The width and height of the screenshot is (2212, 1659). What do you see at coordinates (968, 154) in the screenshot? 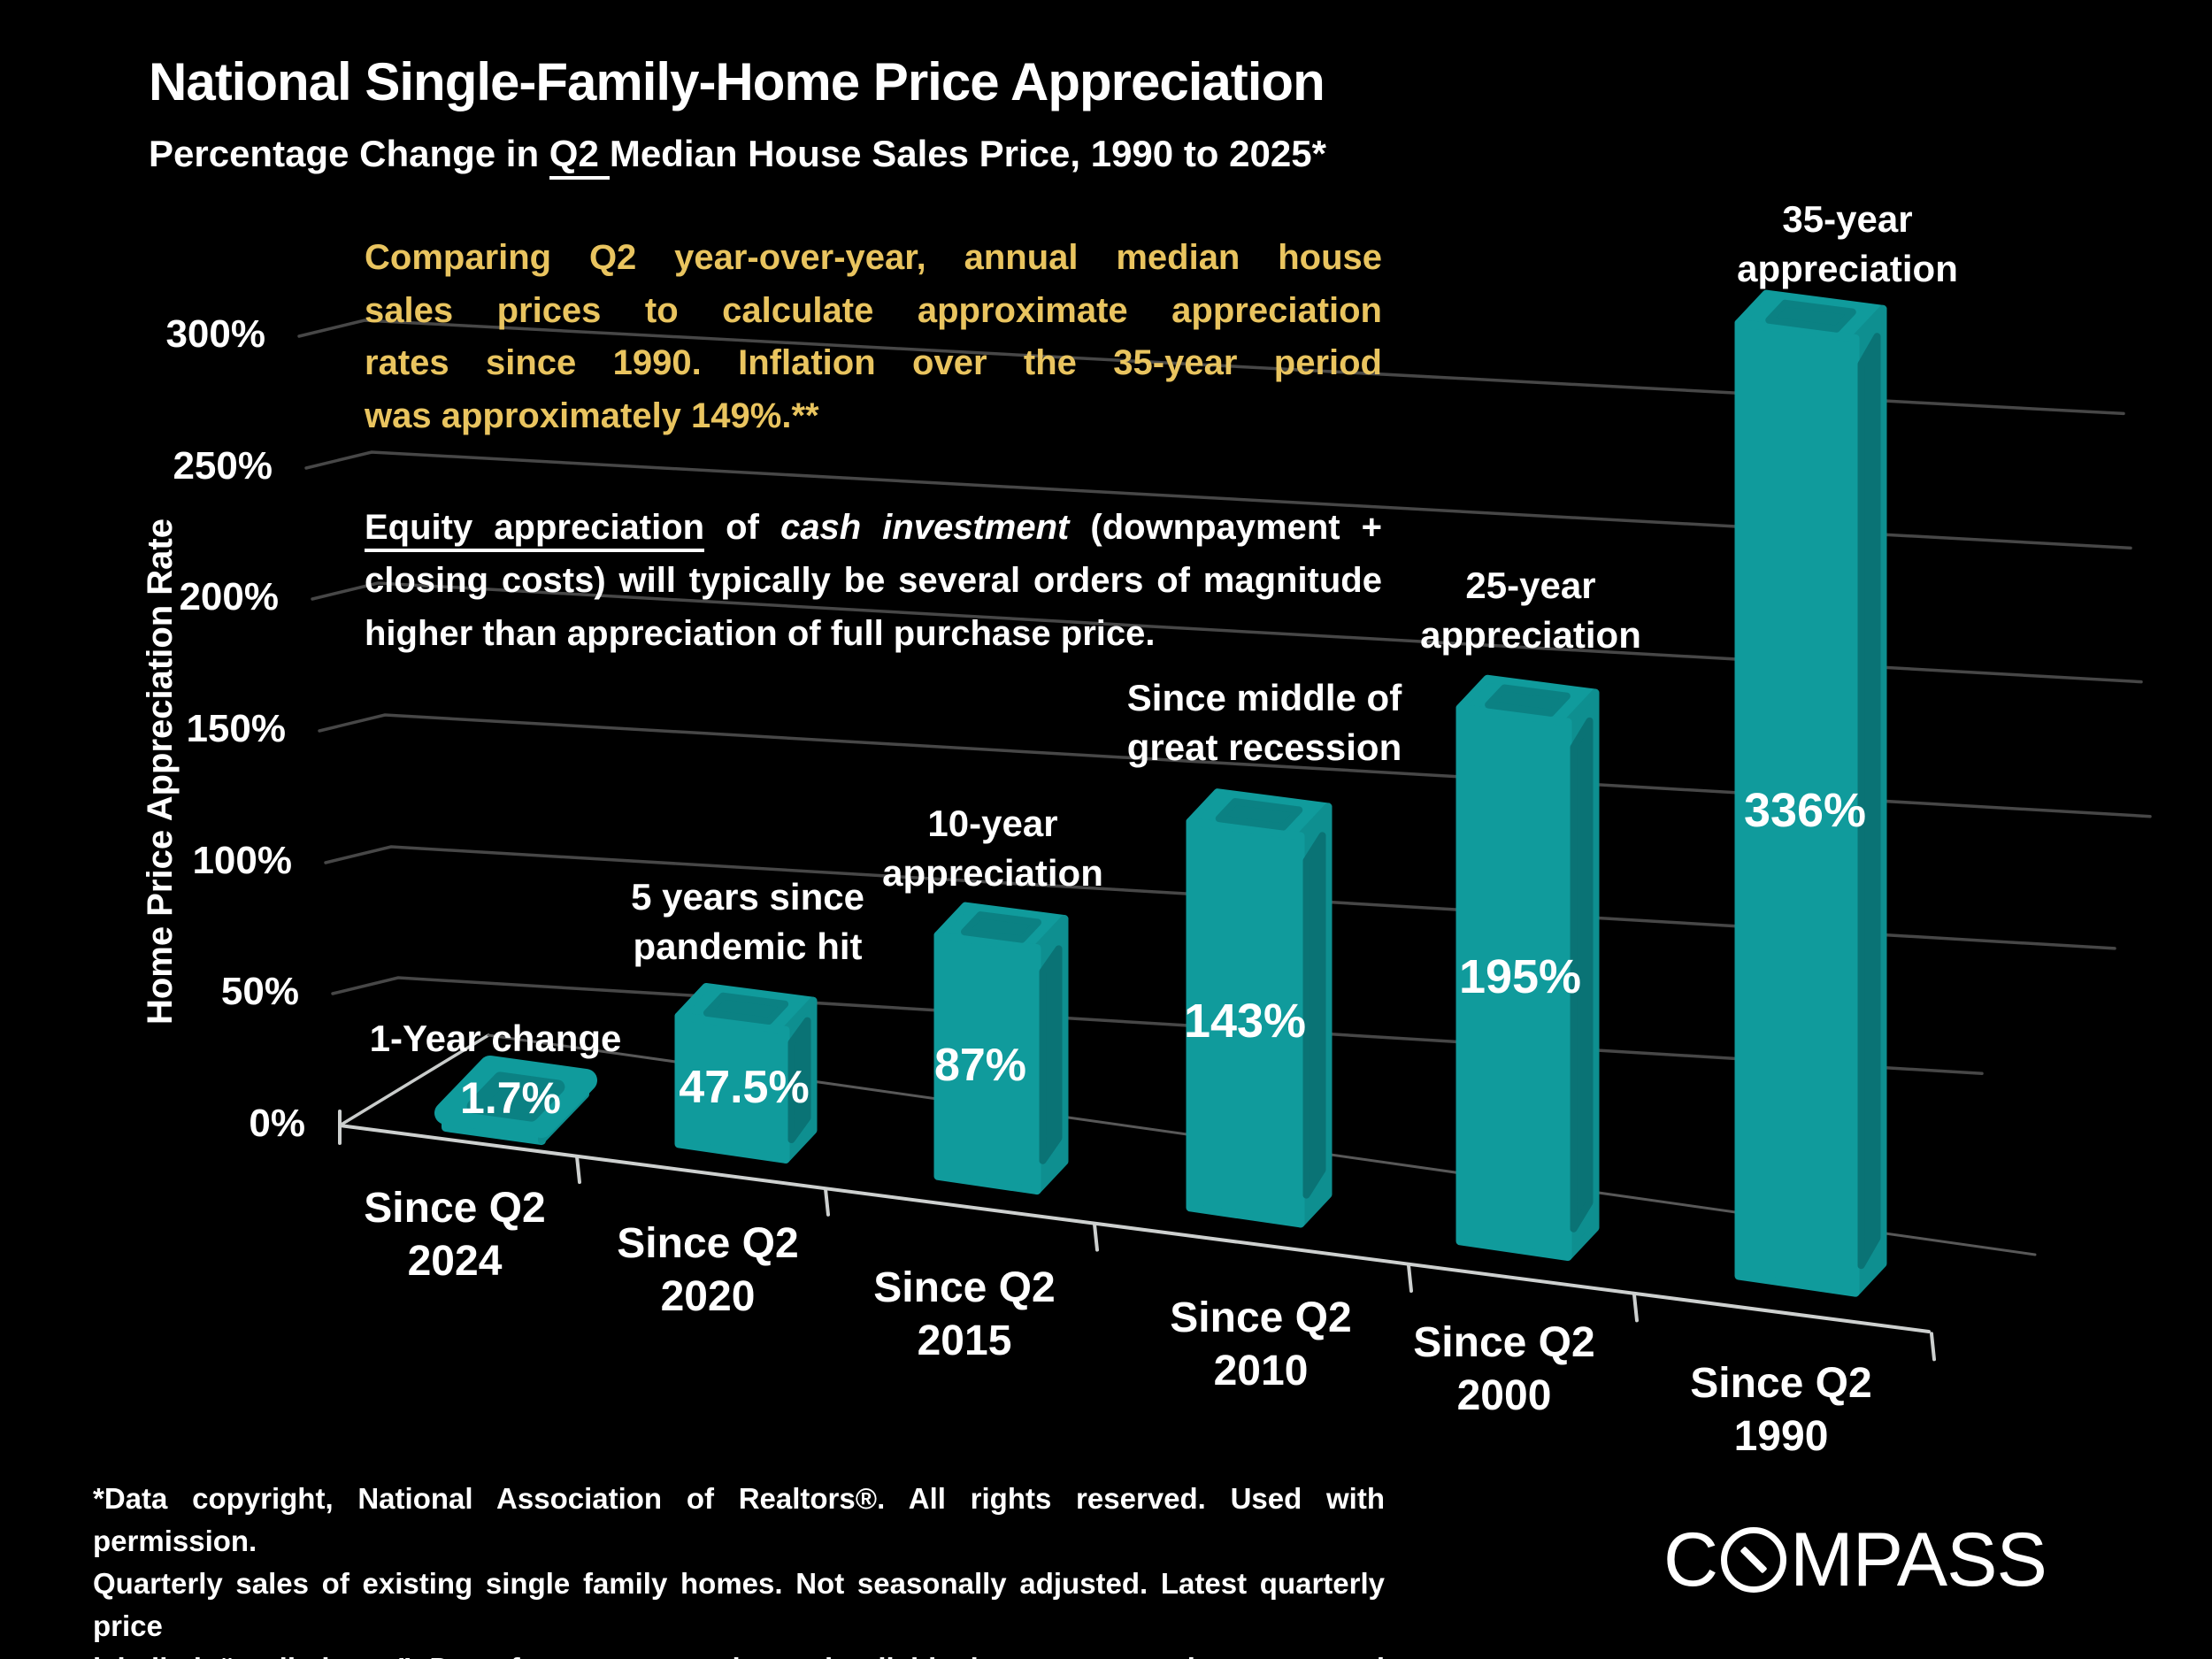
I see `subtitle-post: Median House Sales Price, 1990 to 2025*` at bounding box center [968, 154].